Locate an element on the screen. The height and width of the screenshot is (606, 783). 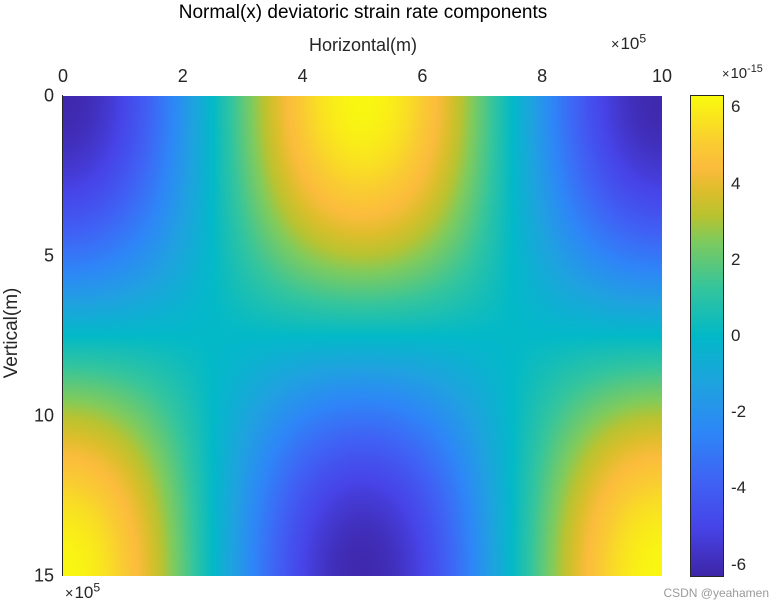
colorbar-tick-label: 6 is located at coordinates (736, 107).